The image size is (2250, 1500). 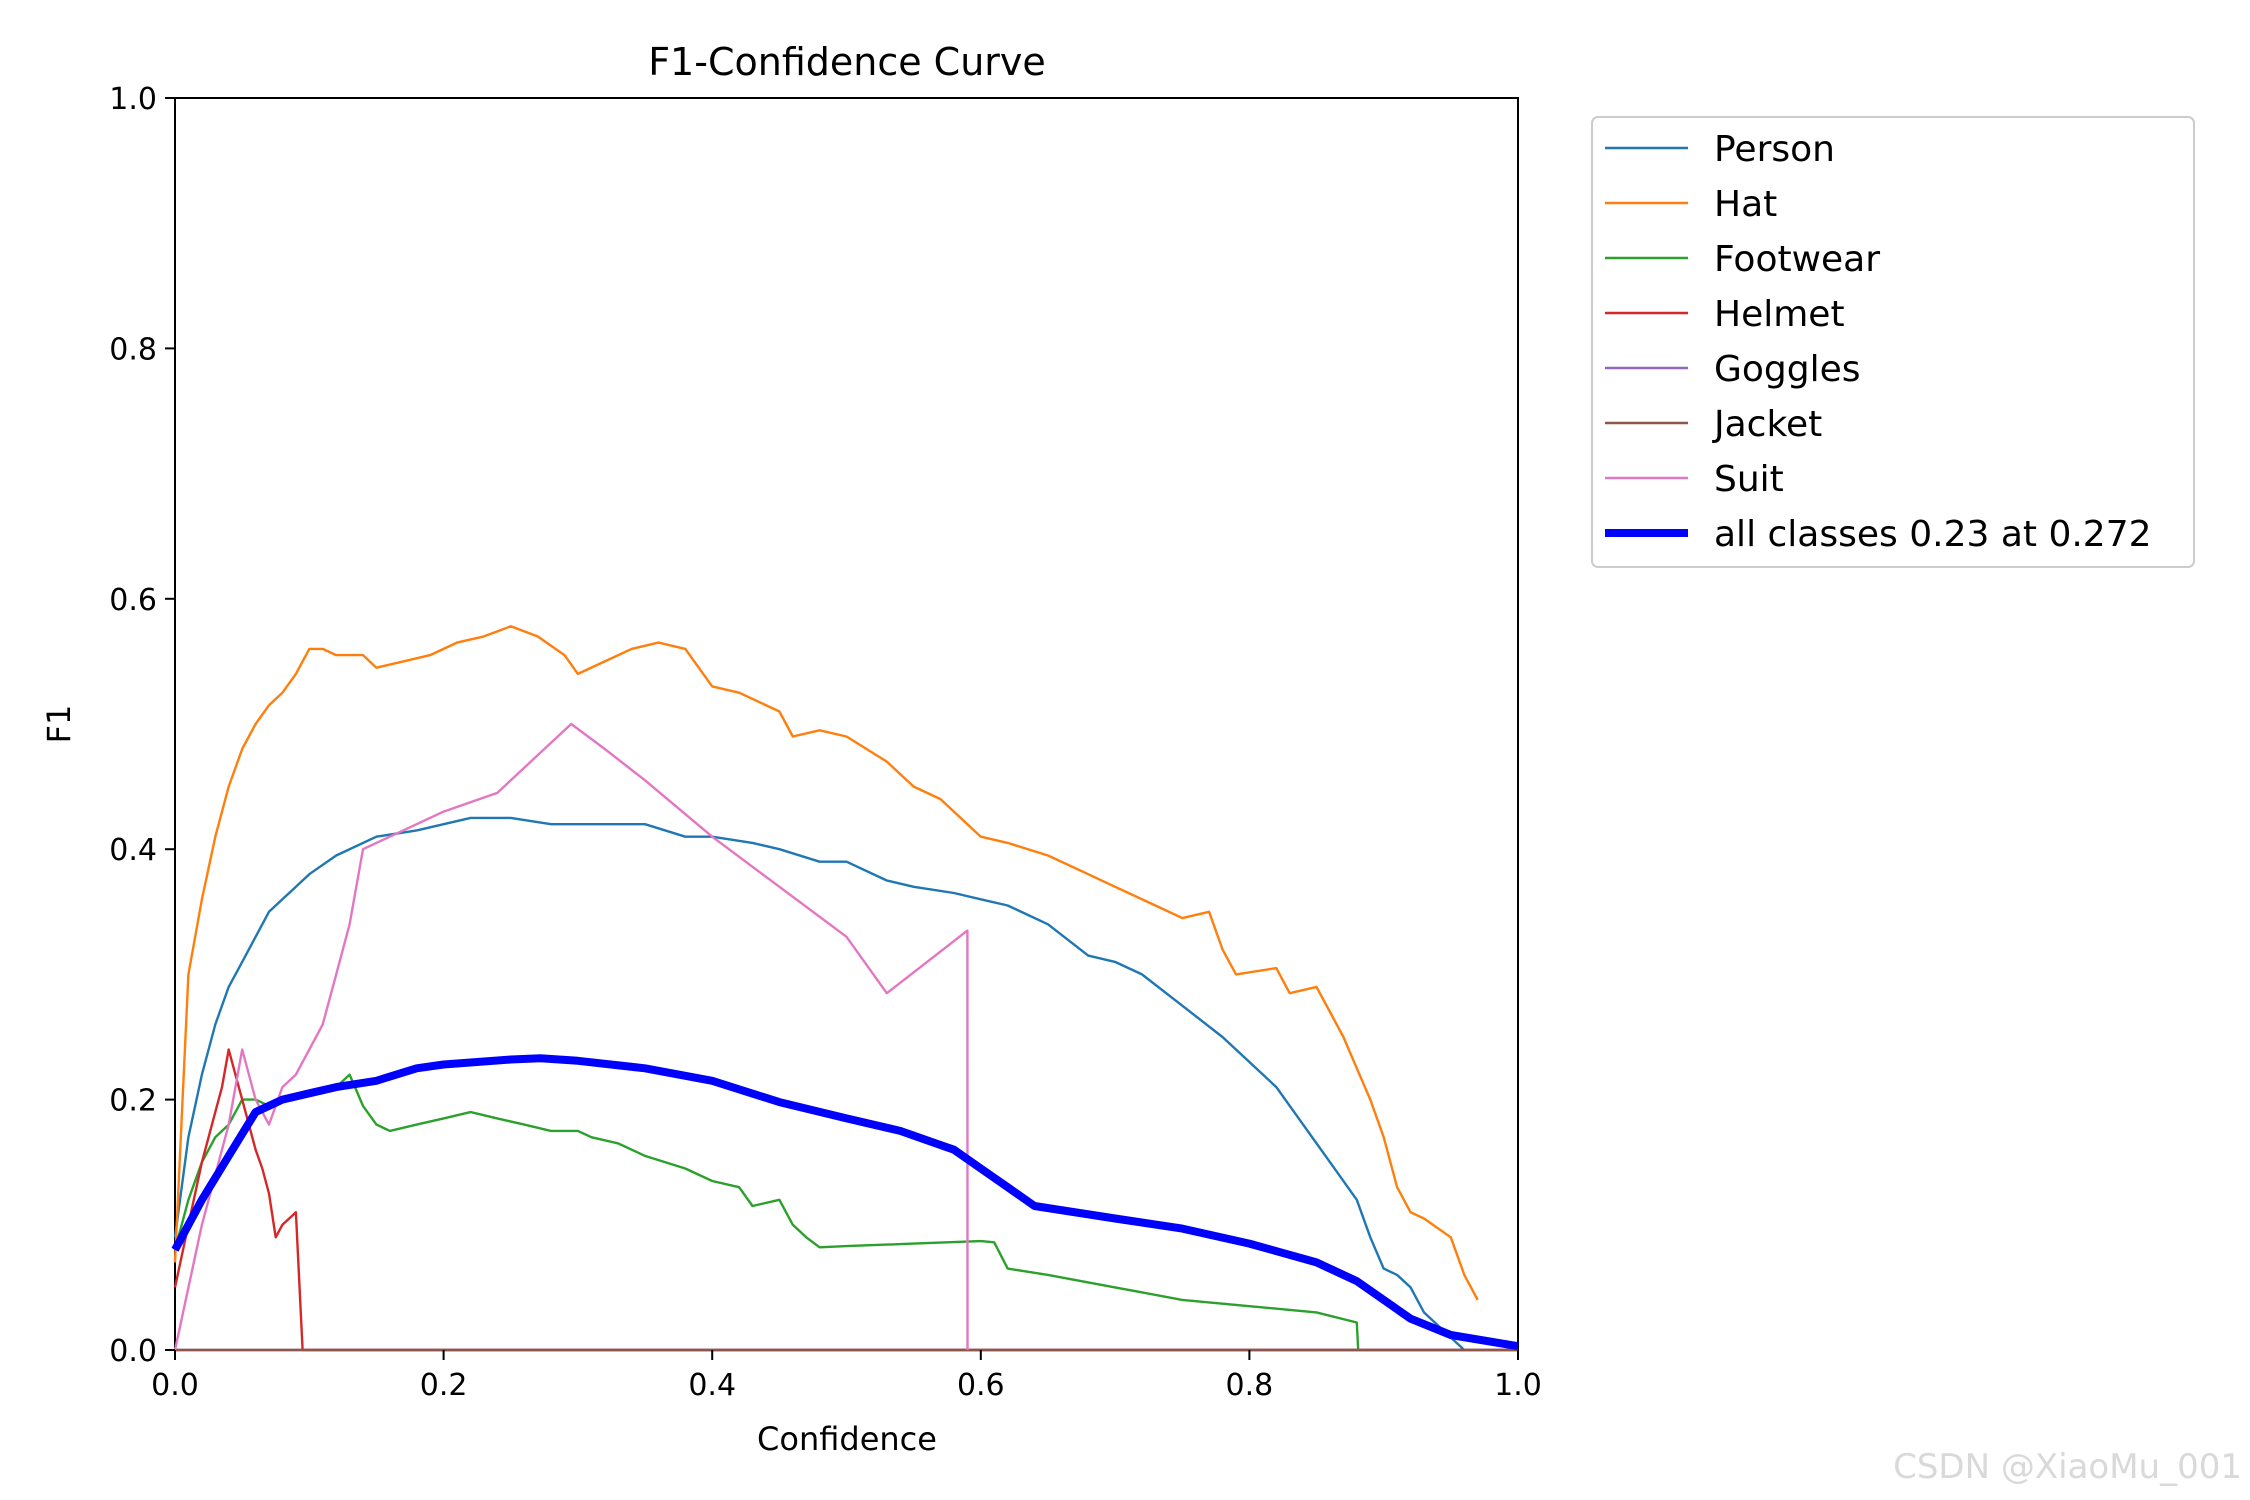 I want to click on legend-label: Goggles, so click(x=1787, y=369).